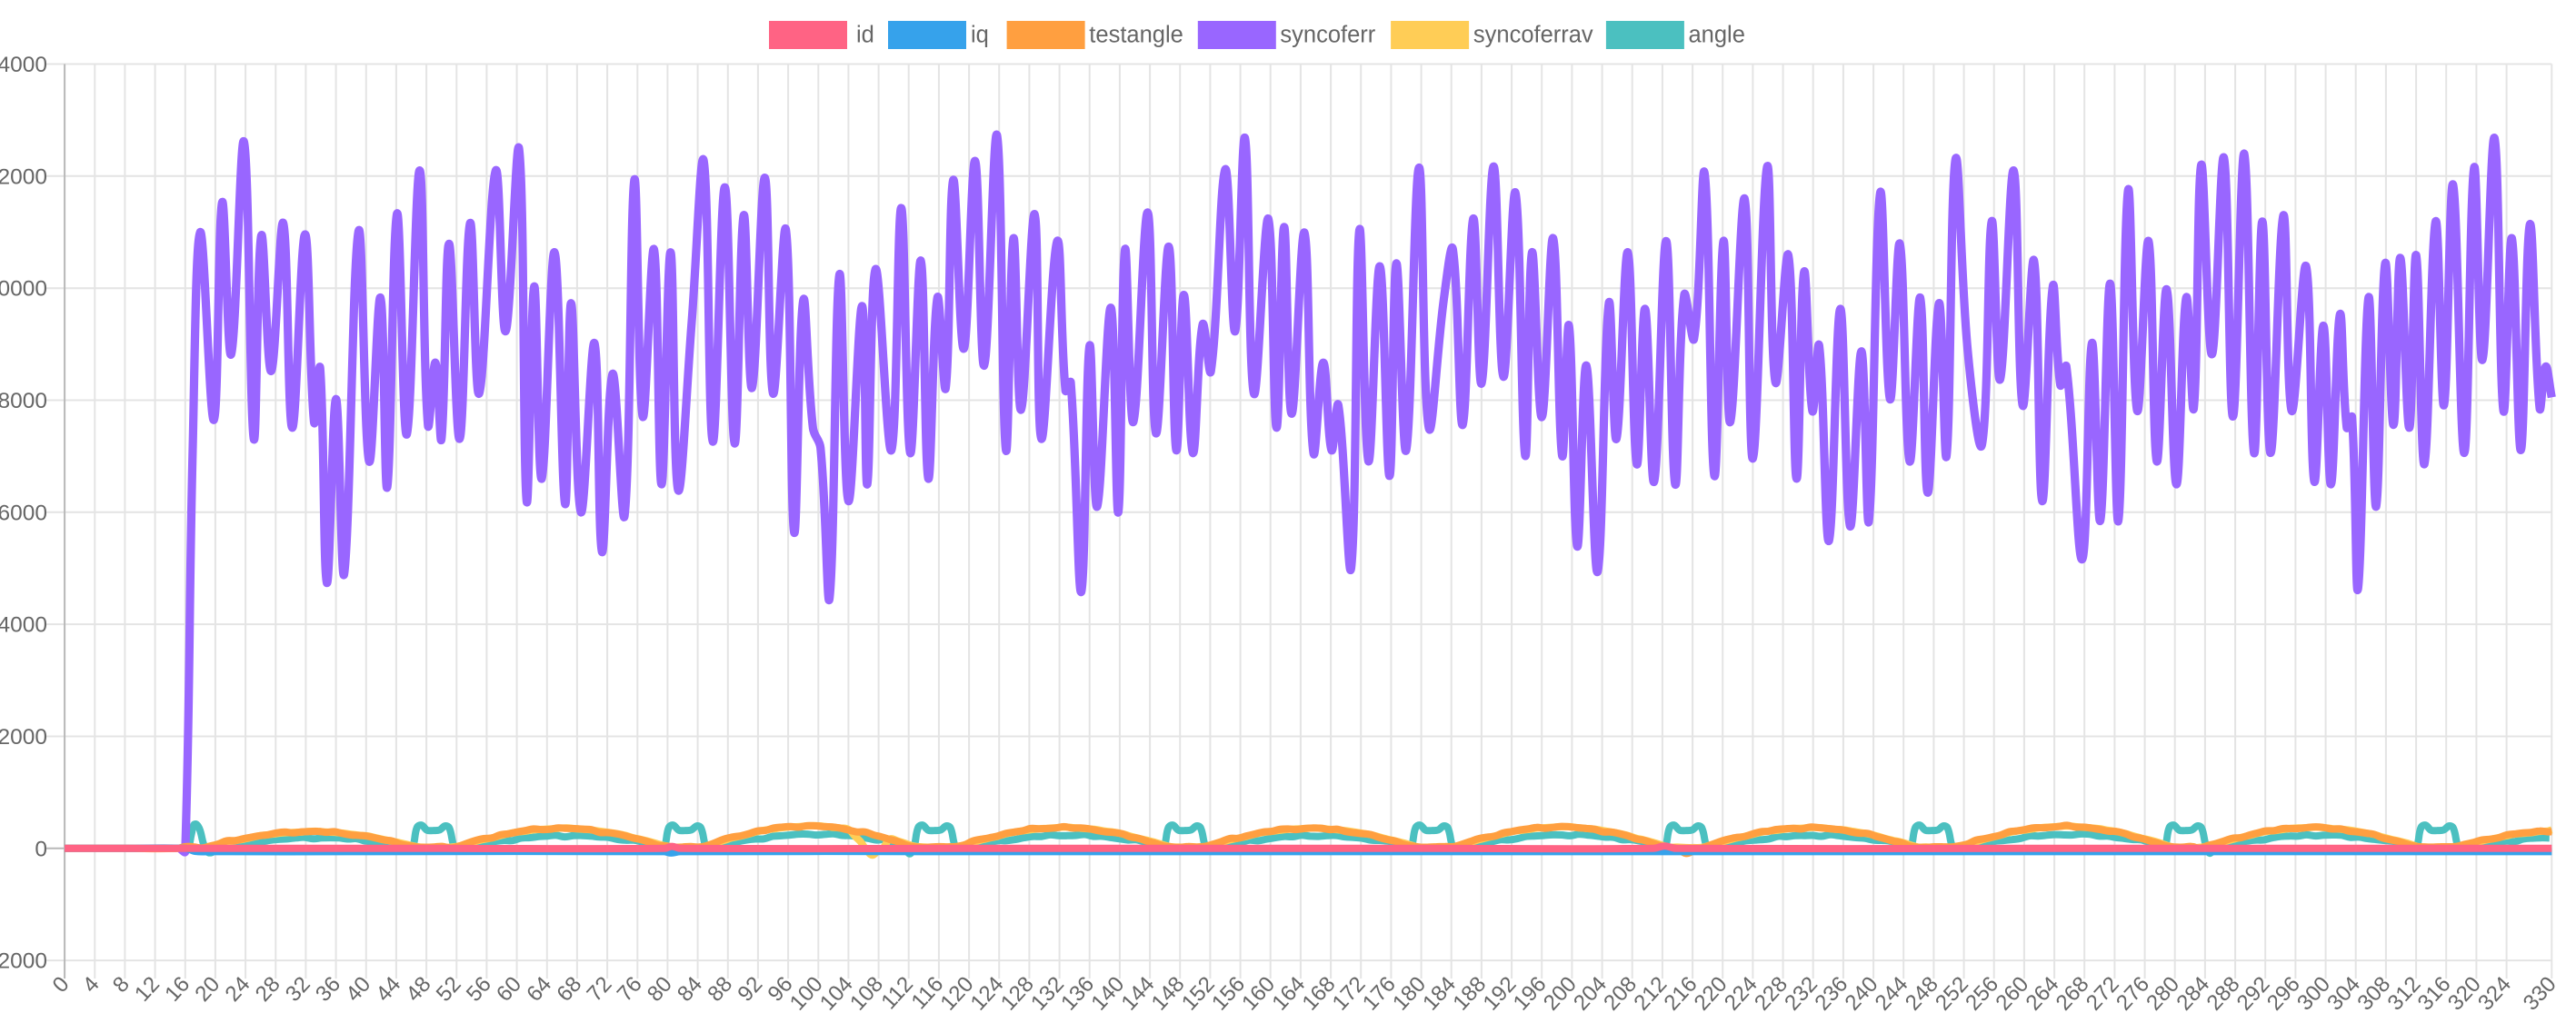 The width and height of the screenshot is (2576, 1033). What do you see at coordinates (1717, 35) in the screenshot?
I see `svg-text: angle` at bounding box center [1717, 35].